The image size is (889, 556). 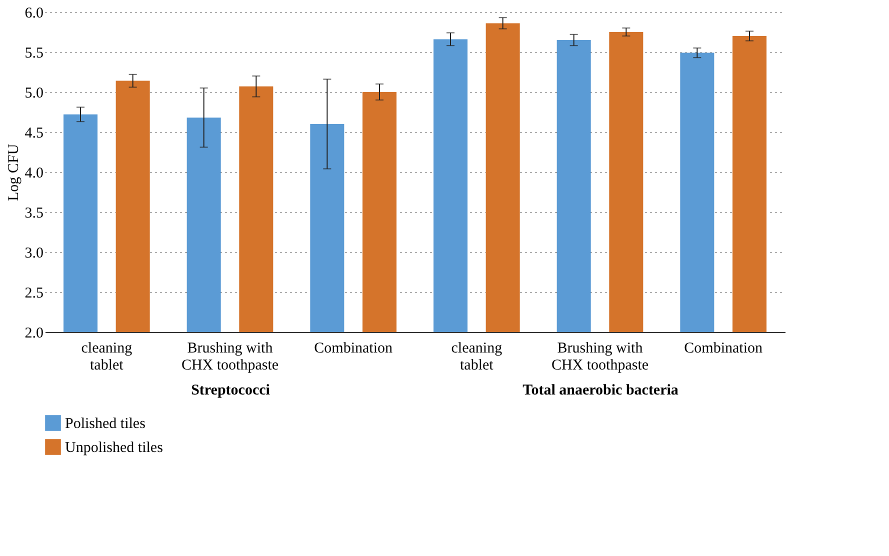 What do you see at coordinates (14, 173) in the screenshot?
I see `y-axis-title: Log CFU` at bounding box center [14, 173].